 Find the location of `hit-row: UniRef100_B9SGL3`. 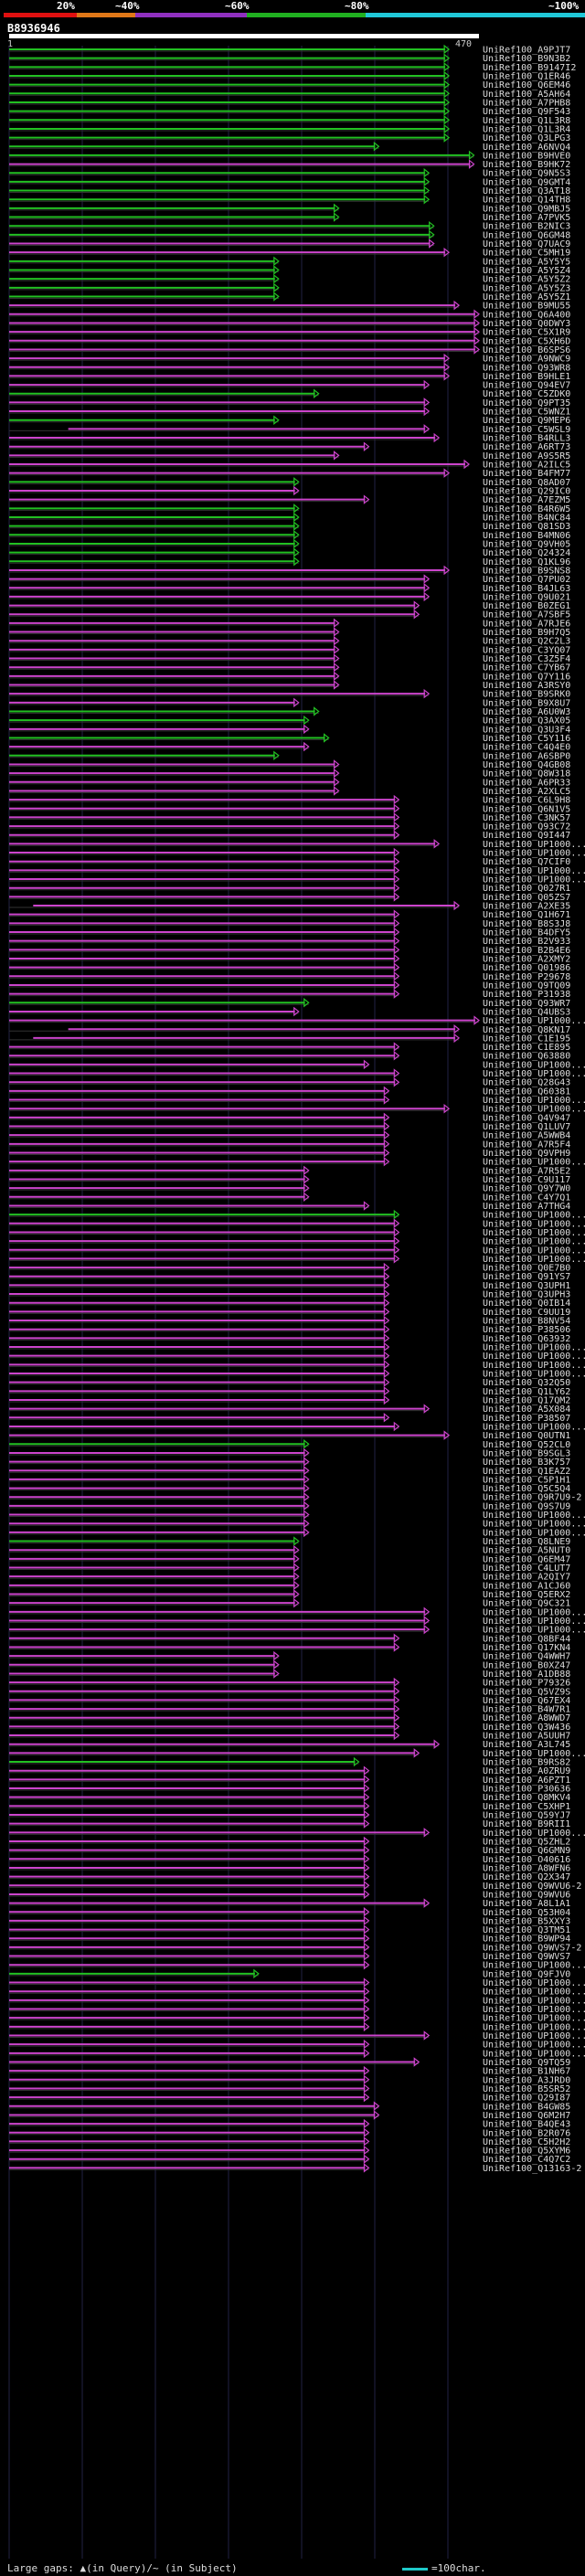

hit-row: UniRef100_B9SGL3 is located at coordinates (289, 1452).